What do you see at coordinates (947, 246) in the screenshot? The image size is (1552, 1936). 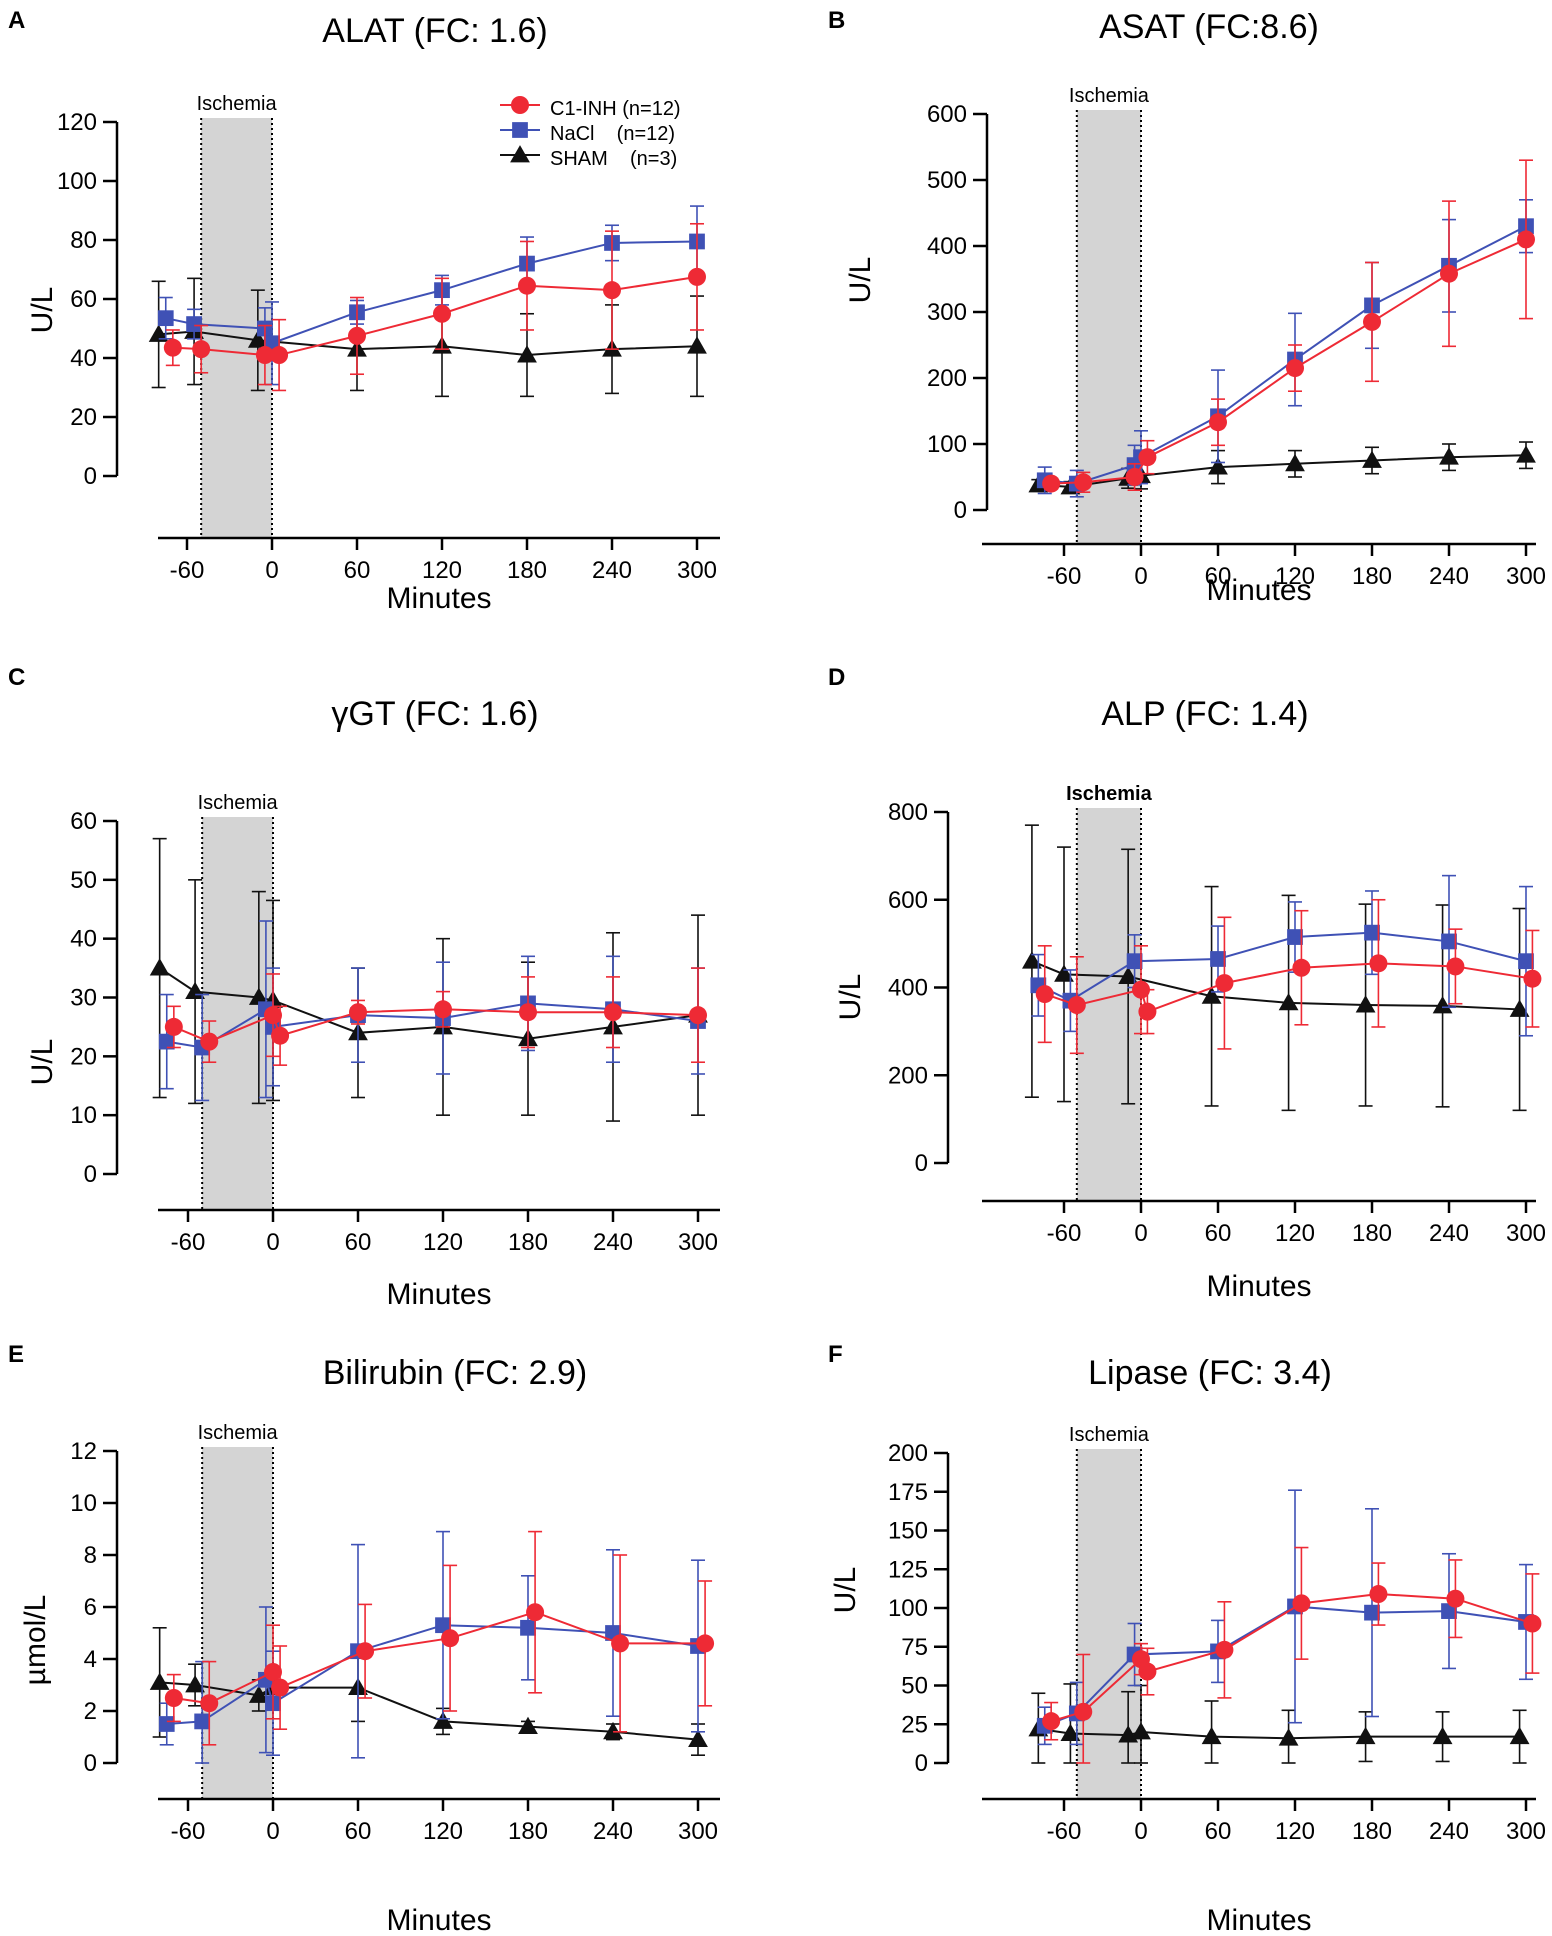 I see `y-tick-label: 400` at bounding box center [947, 246].